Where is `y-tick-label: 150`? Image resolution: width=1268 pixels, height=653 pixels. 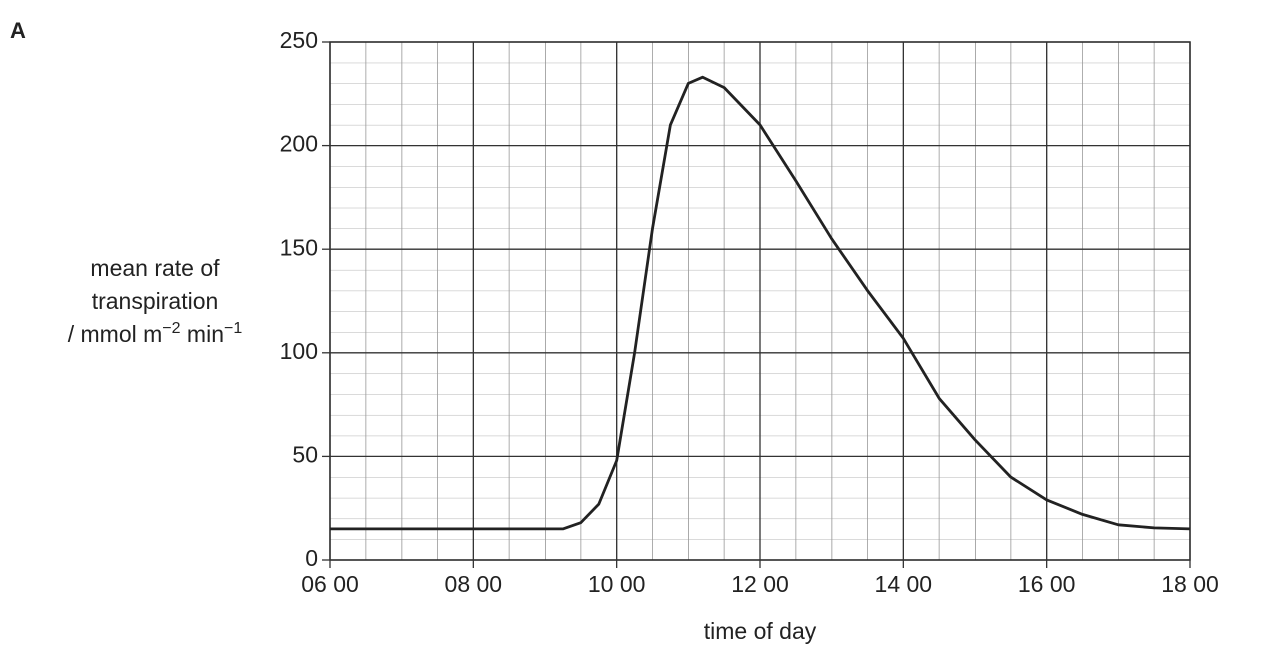
y-tick-label: 150 is located at coordinates (299, 247).